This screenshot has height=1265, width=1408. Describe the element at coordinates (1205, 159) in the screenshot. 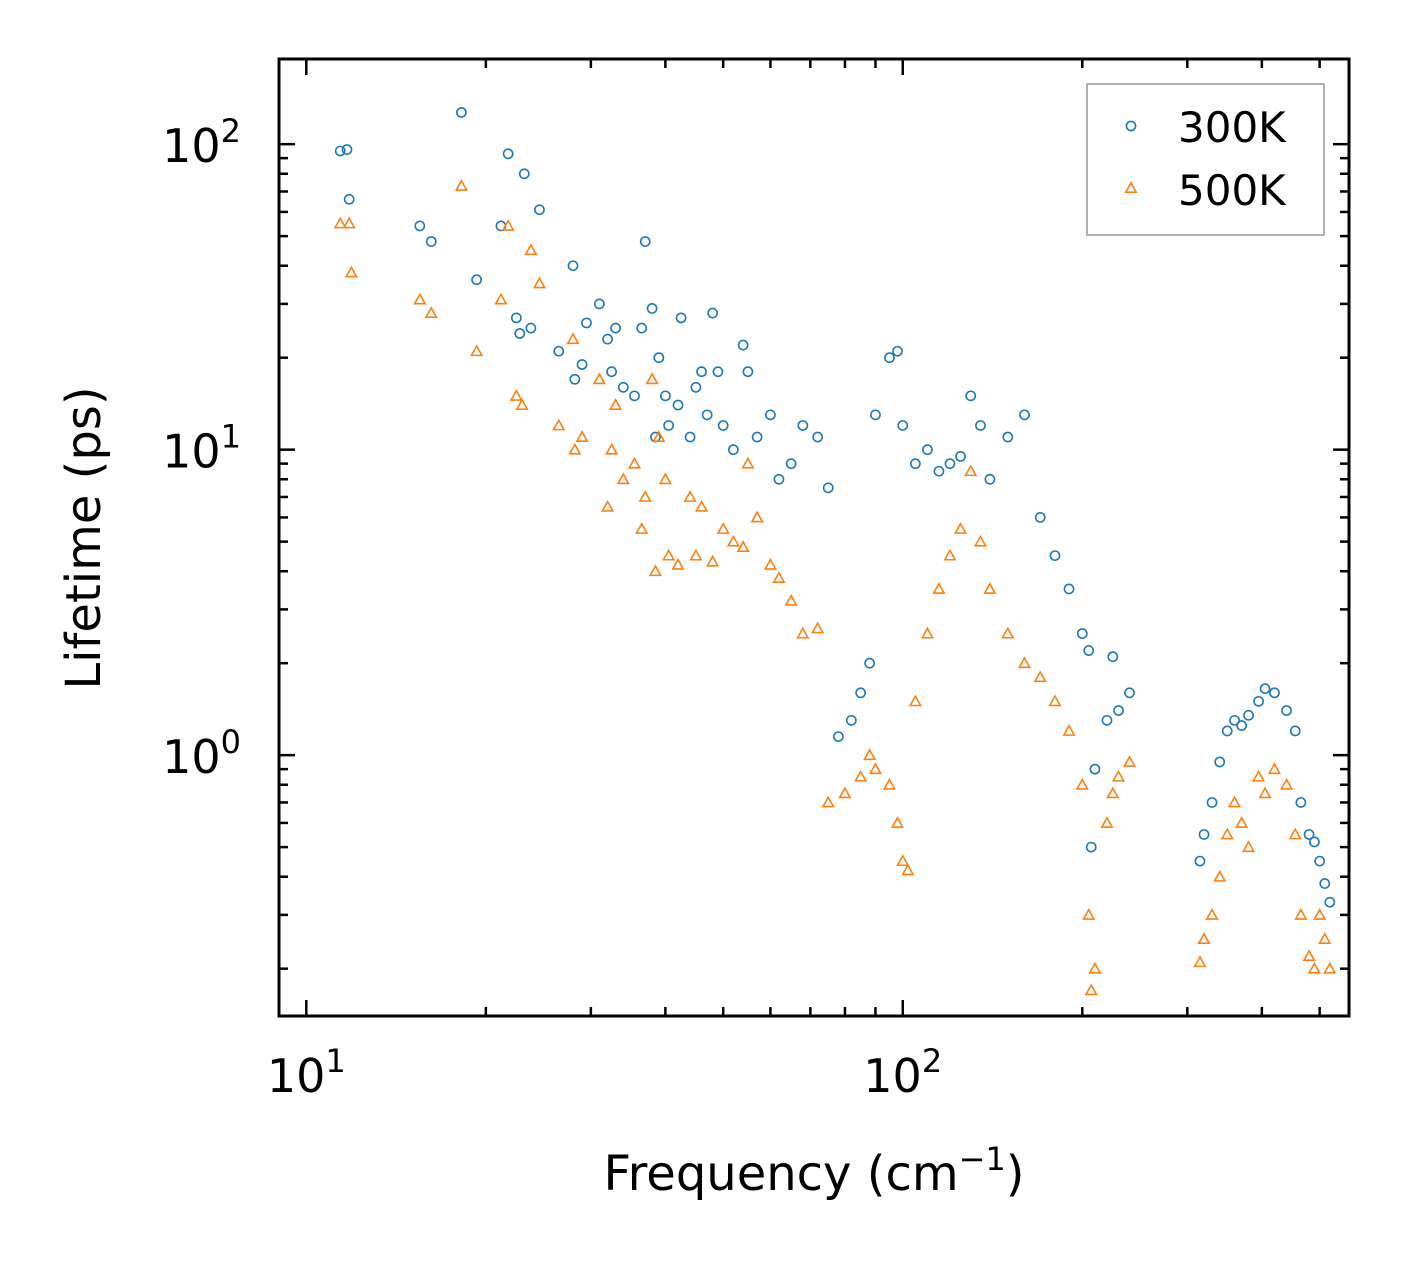

I see `legend-box` at that location.